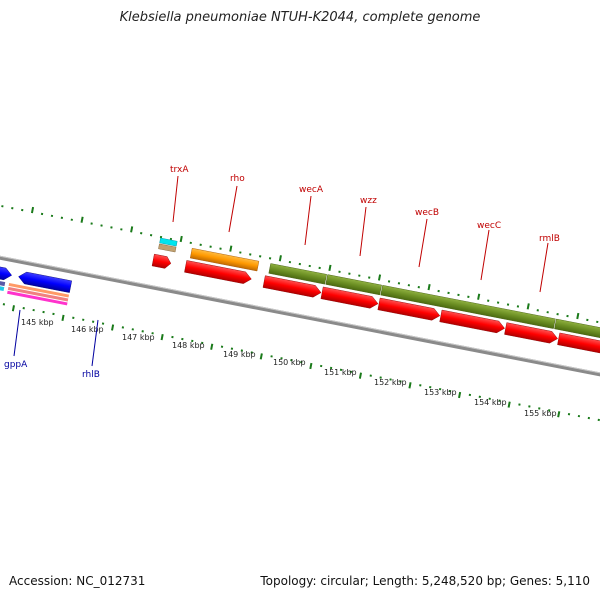  I want to click on trxA-gene, so click(161, 261).